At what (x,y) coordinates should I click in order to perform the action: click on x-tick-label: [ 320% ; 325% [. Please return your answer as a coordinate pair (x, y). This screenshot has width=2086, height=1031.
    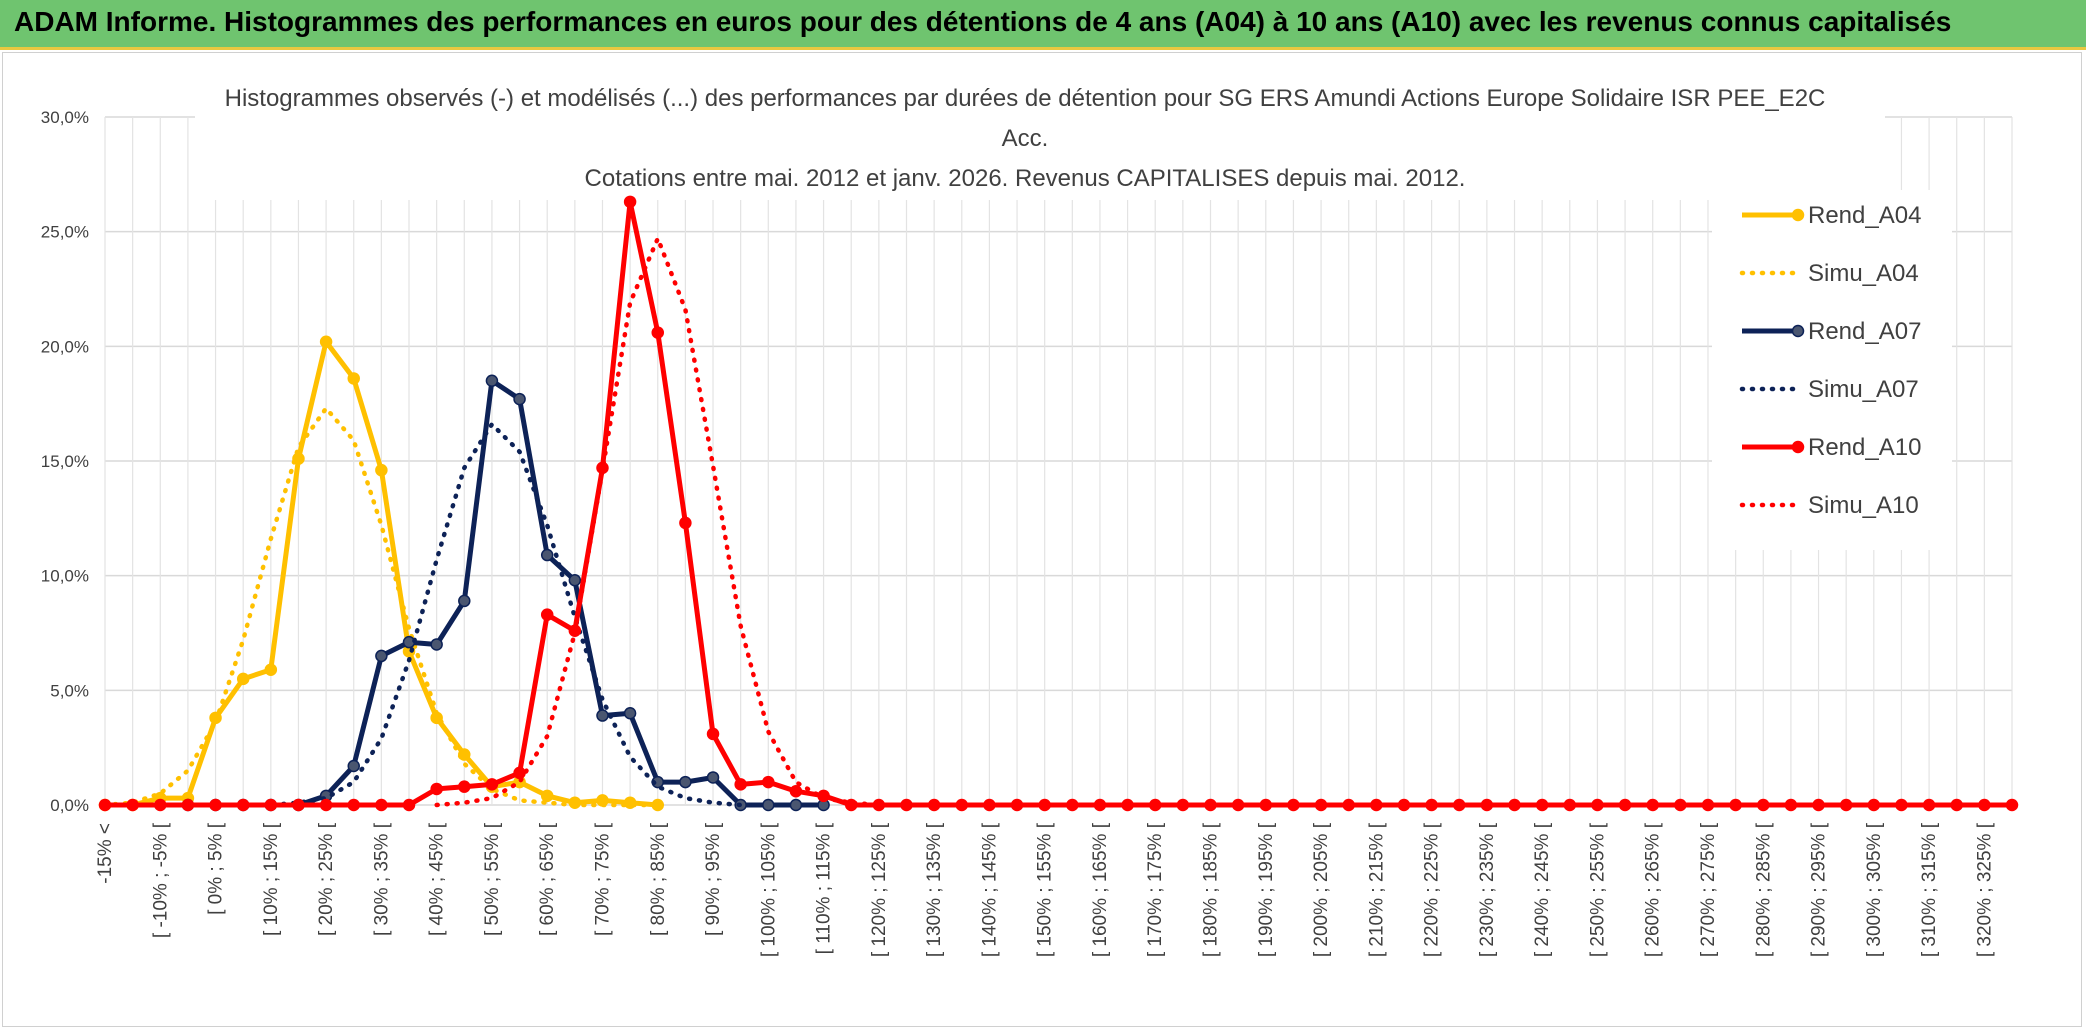
    Looking at the image, I should click on (1984, 889).